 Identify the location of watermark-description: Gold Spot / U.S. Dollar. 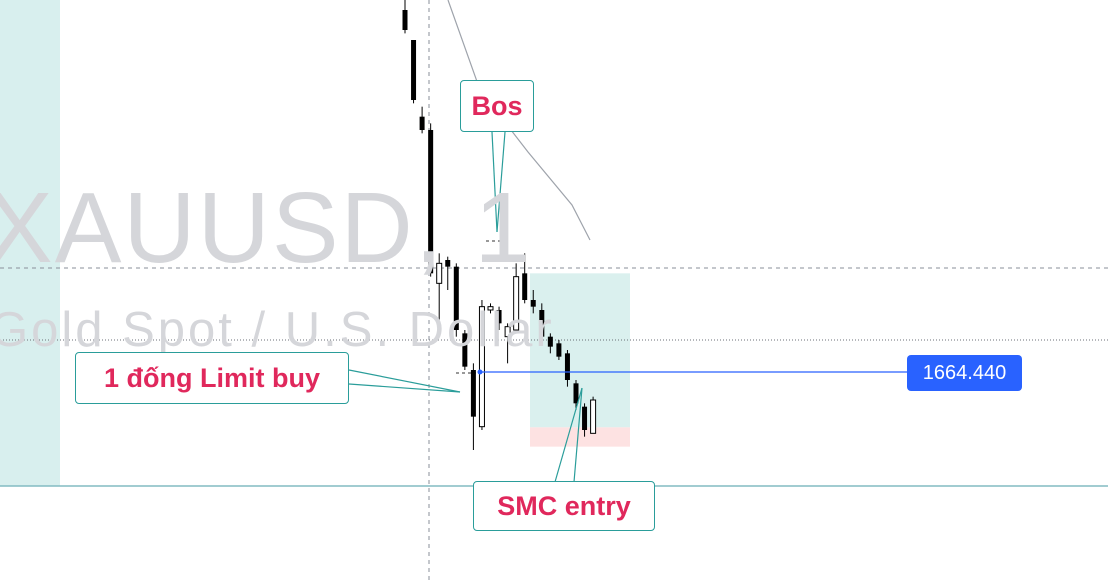
(277, 330).